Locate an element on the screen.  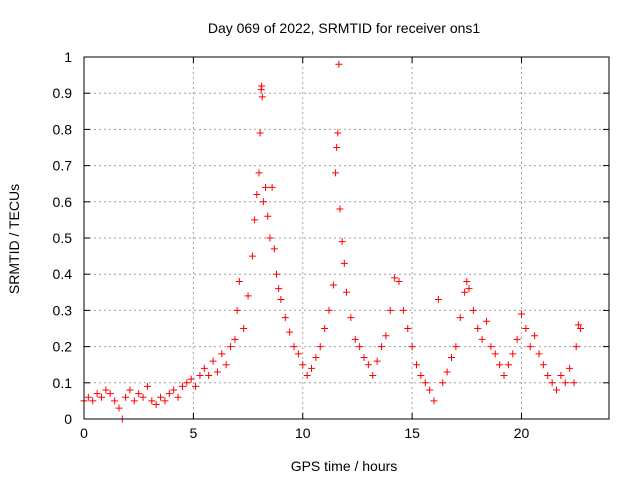
y-tick-label: 0.7 is located at coordinates (63, 166).